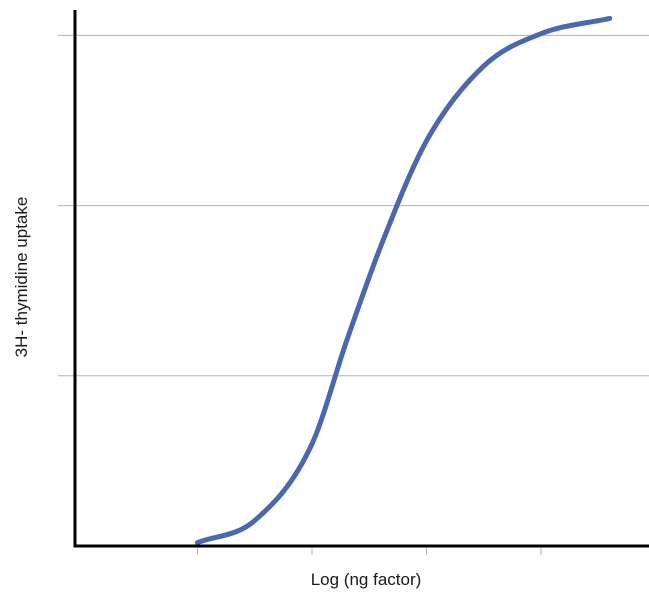 The width and height of the screenshot is (649, 601). Describe the element at coordinates (366, 579) in the screenshot. I see `x-axis-title: Log (ng factor)` at that location.